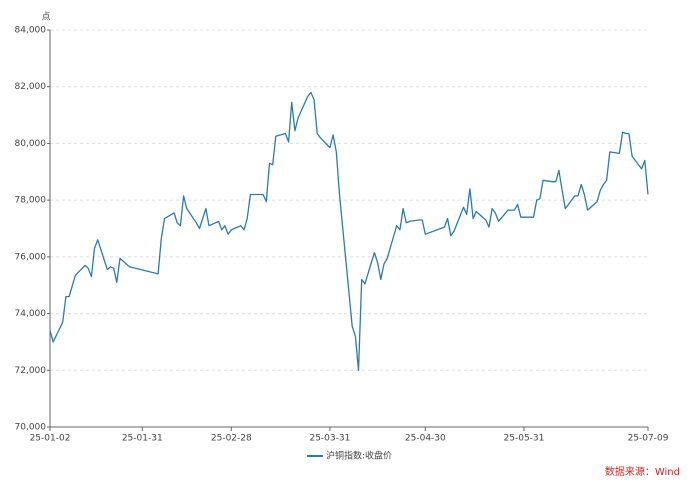 The height and width of the screenshot is (482, 690). Describe the element at coordinates (524, 439) in the screenshot. I see `x-tick-label: 25-05-31` at that location.